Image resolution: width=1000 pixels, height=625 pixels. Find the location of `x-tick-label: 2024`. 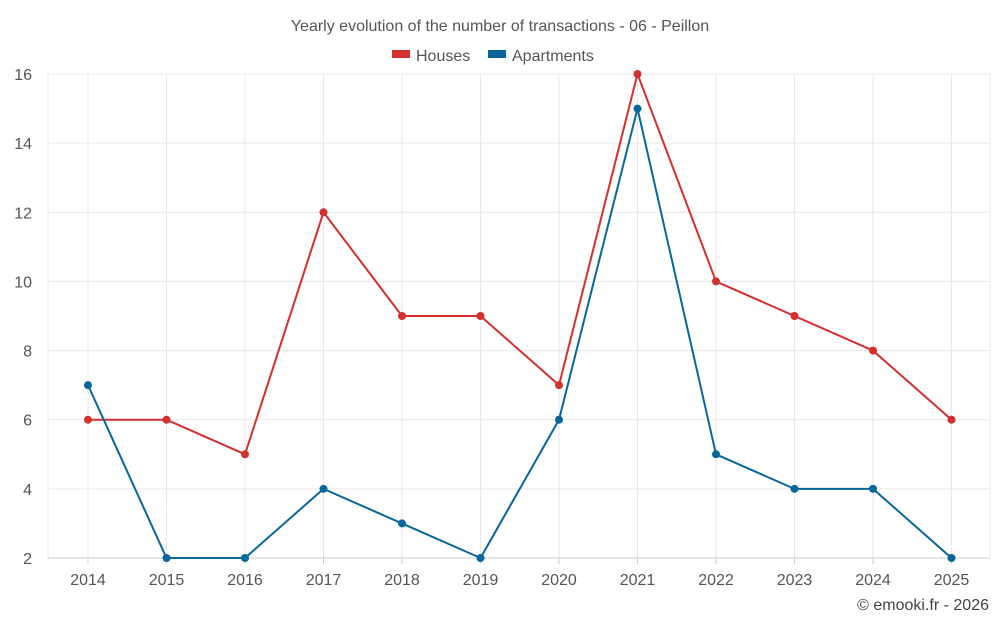

x-tick-label: 2024 is located at coordinates (873, 580).